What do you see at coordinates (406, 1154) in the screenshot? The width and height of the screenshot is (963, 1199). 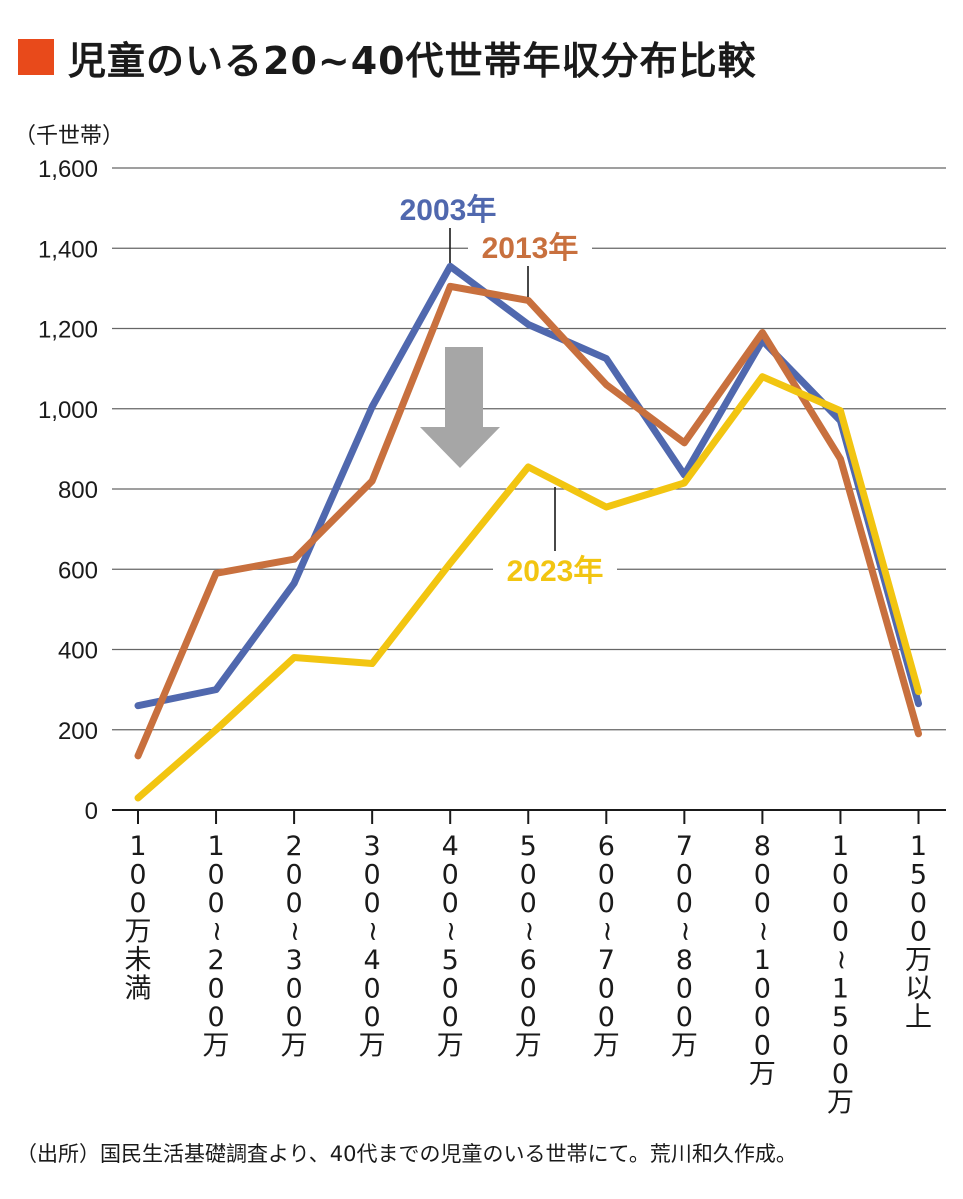 I see `source-note: （出所）国民生活基礎調査より、40代までの児童のいる世帯にて。荒川和久作成。` at bounding box center [406, 1154].